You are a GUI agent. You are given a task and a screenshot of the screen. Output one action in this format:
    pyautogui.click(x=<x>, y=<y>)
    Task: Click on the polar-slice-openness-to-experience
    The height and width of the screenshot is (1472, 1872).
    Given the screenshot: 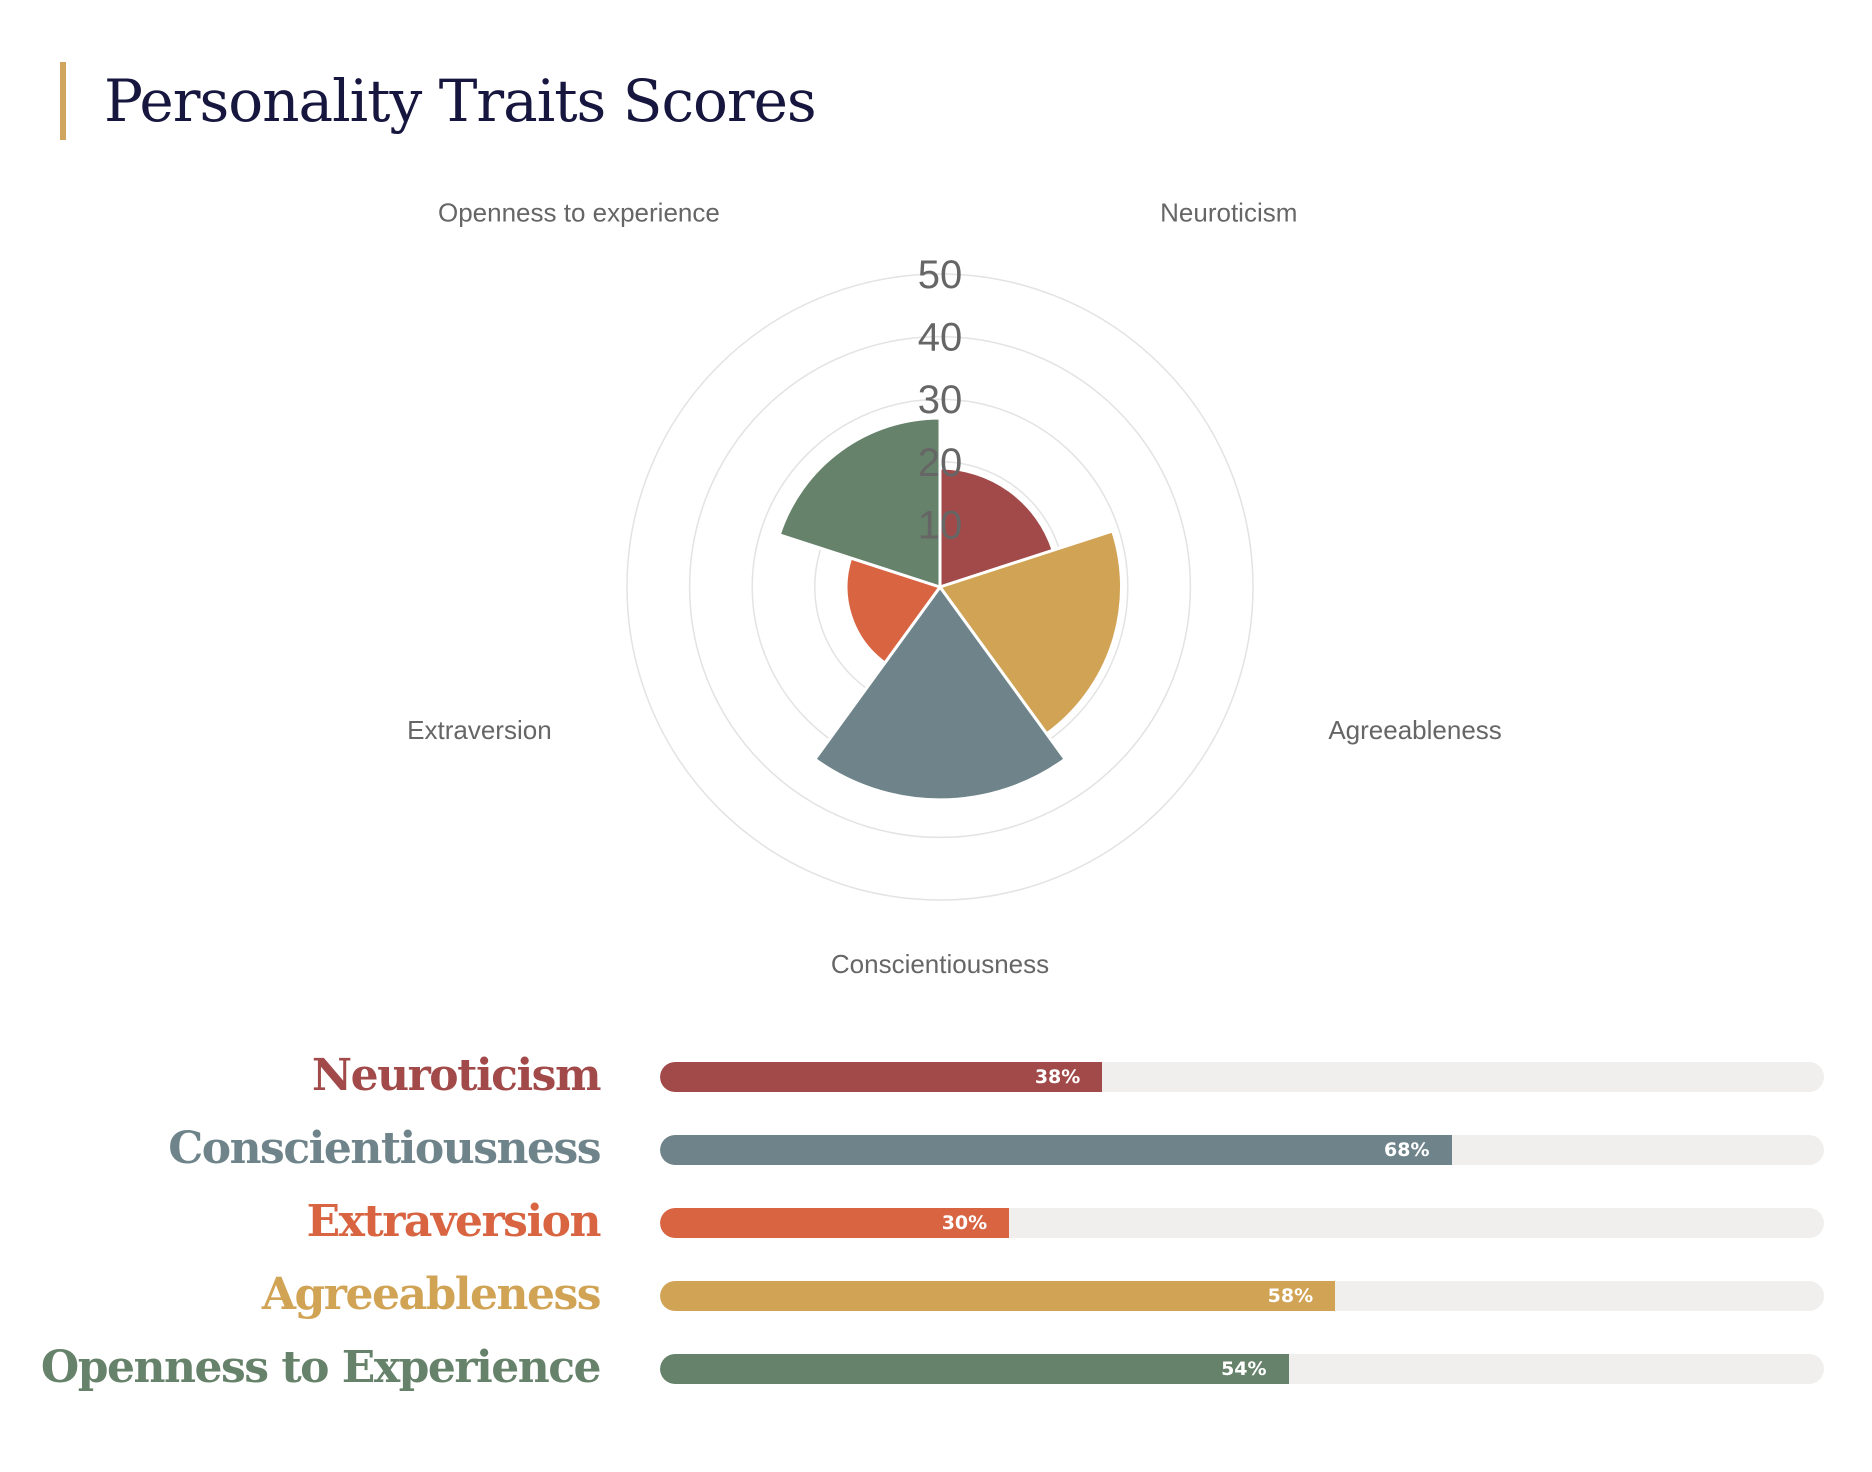 What is the action you would take?
    pyautogui.click(x=859, y=503)
    